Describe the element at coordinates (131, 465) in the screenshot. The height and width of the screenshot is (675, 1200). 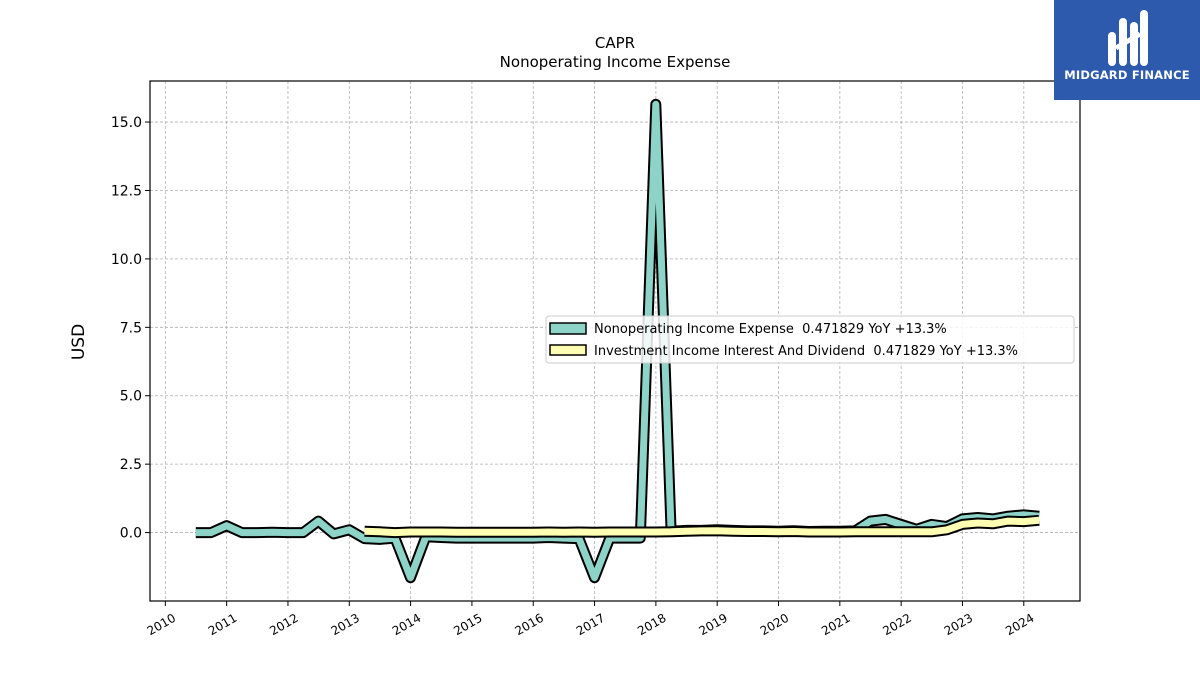
I see `y-tick-label: 2.5` at that location.